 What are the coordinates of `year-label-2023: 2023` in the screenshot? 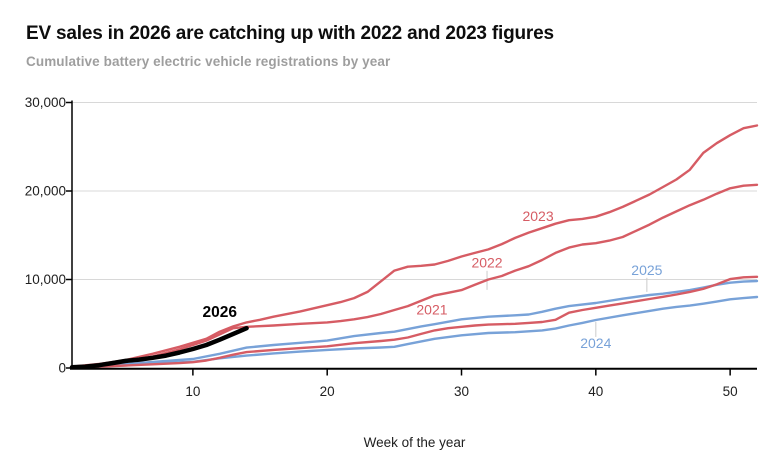 It's located at (537, 216).